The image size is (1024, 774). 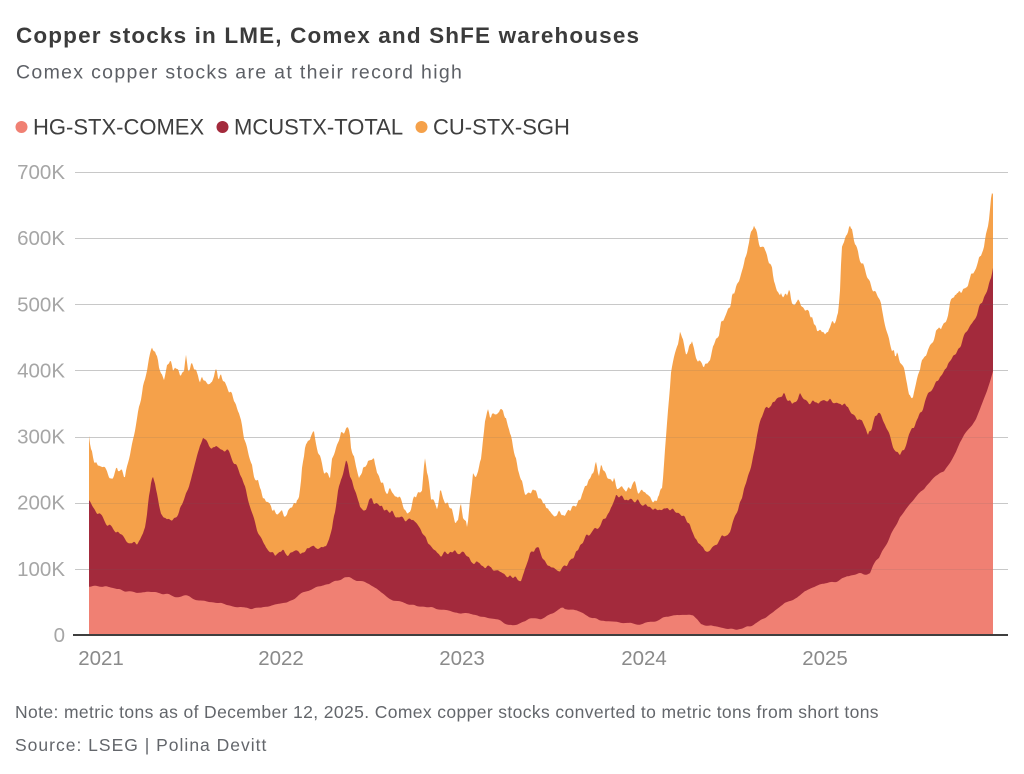 I want to click on svg-text: 100K, so click(x=41, y=569).